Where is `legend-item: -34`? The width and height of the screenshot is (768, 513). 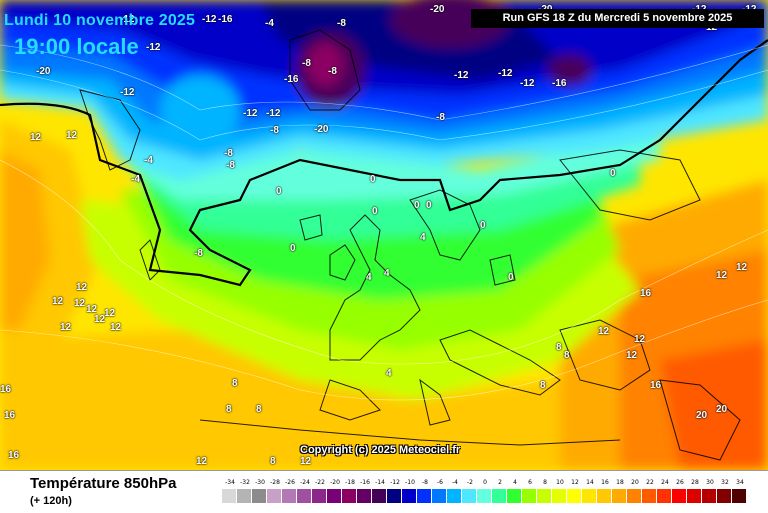 legend-item: -34 is located at coordinates (230, 491).